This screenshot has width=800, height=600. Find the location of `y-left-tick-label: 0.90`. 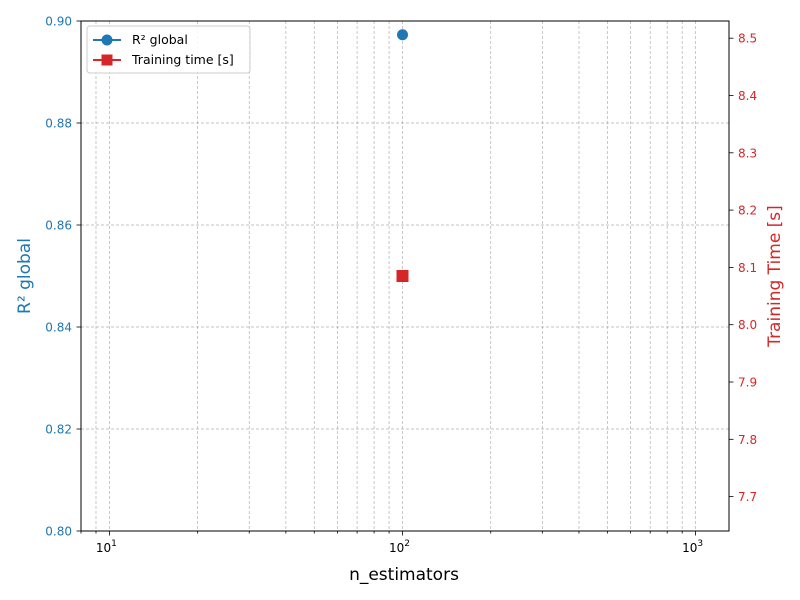

y-left-tick-label: 0.90 is located at coordinates (58, 22).